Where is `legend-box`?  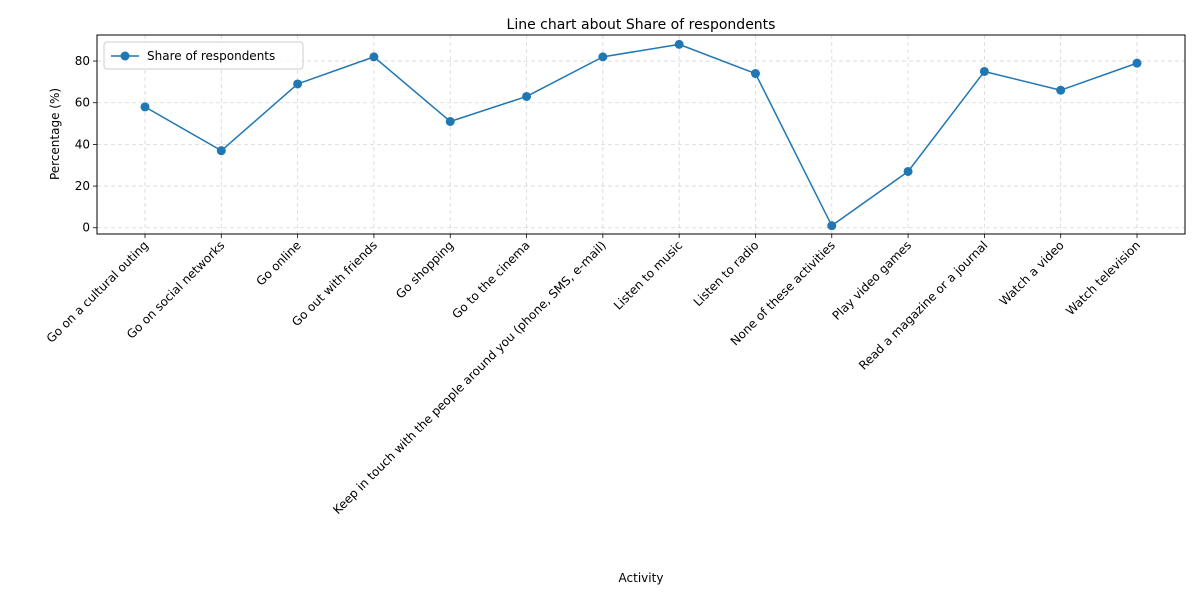 legend-box is located at coordinates (203, 55).